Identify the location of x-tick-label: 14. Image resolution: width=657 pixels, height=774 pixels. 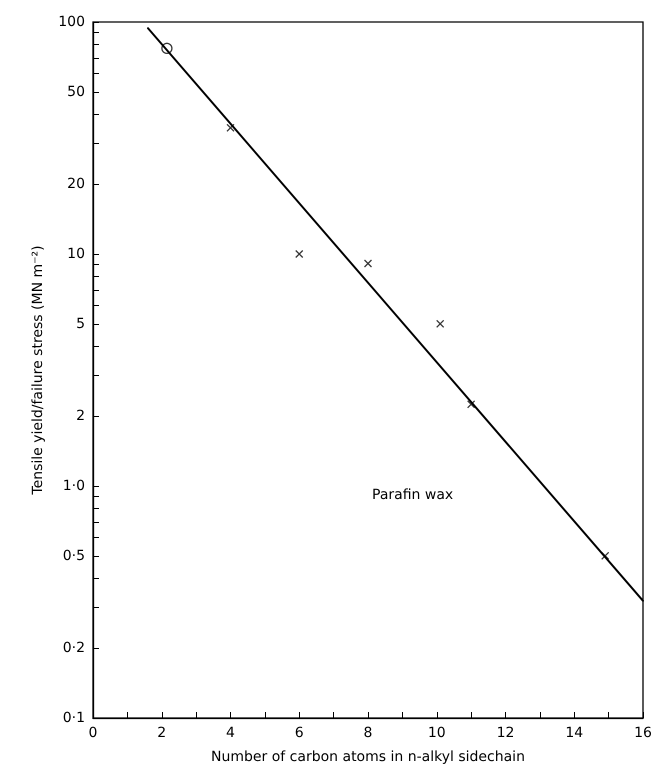
(574, 733).